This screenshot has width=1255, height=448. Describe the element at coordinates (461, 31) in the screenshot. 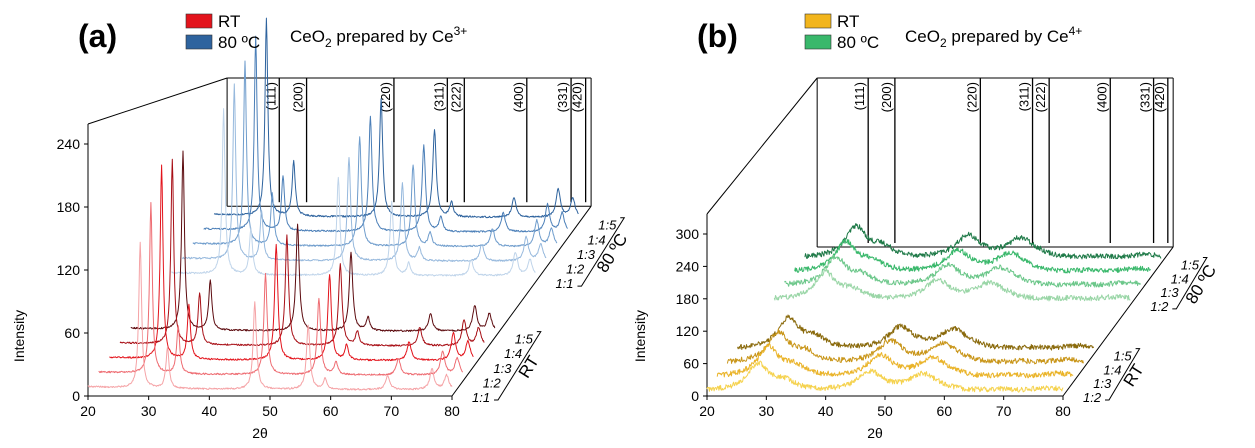

I see `title-superscript: 3+` at that location.